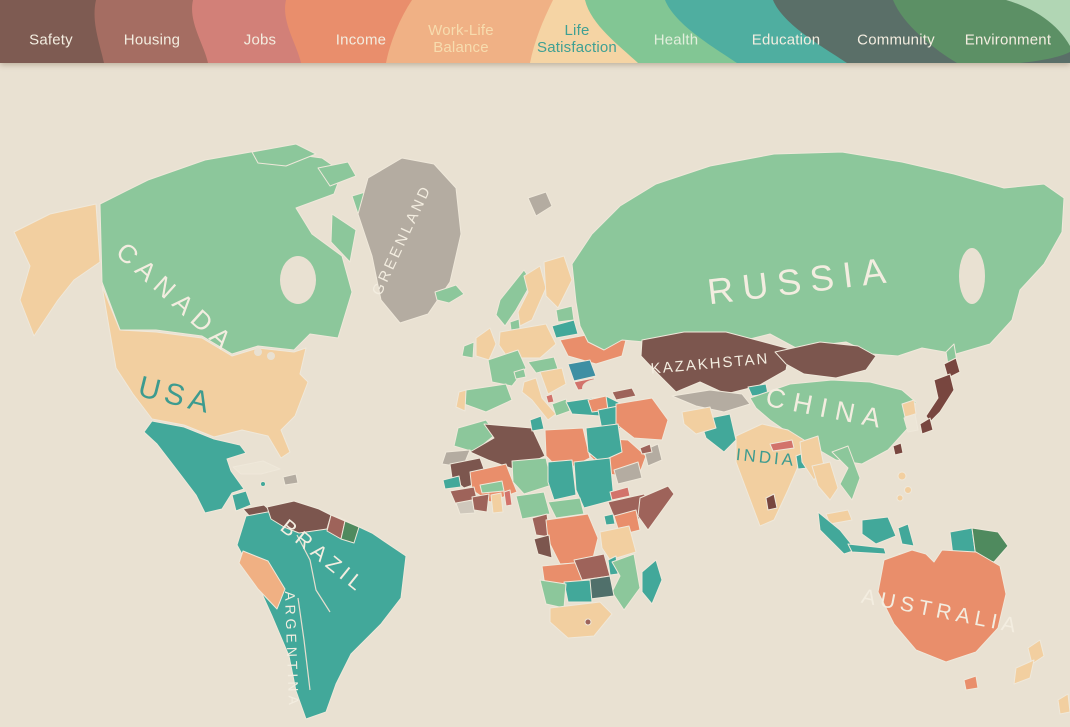  Describe the element at coordinates (1024, 672) in the screenshot. I see `new-zealand-south` at that location.